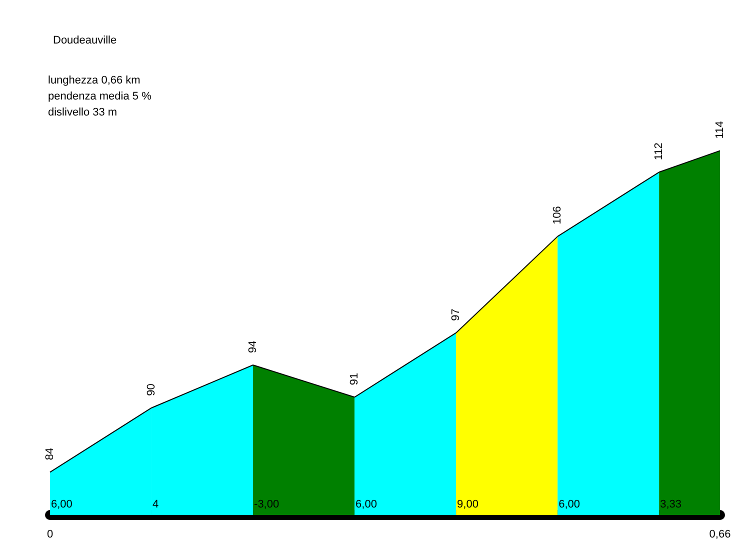  Describe the element at coordinates (83, 112) in the screenshot. I see `text: dislivello 33 m` at that location.